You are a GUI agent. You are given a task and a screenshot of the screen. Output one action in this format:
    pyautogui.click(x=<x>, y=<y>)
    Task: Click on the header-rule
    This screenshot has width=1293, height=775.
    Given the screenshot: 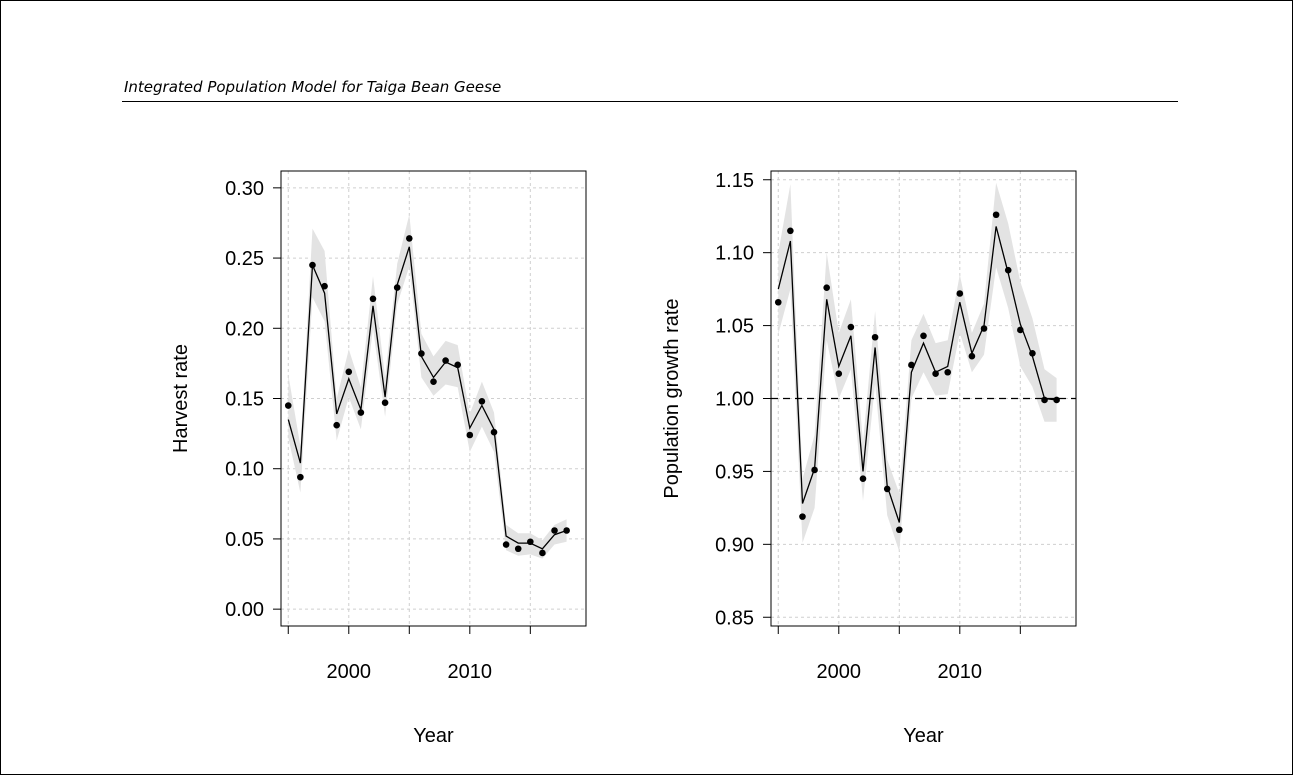 What is the action you would take?
    pyautogui.click(x=650, y=101)
    